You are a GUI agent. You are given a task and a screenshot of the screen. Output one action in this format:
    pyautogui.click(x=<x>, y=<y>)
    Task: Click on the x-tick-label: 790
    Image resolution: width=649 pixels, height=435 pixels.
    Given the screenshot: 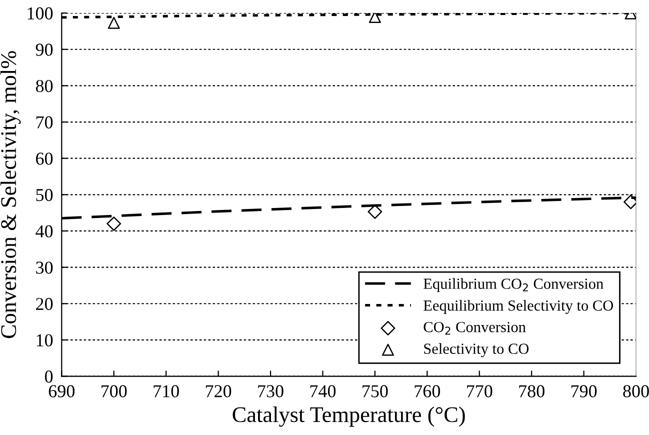 What is the action you would take?
    pyautogui.click(x=584, y=391)
    